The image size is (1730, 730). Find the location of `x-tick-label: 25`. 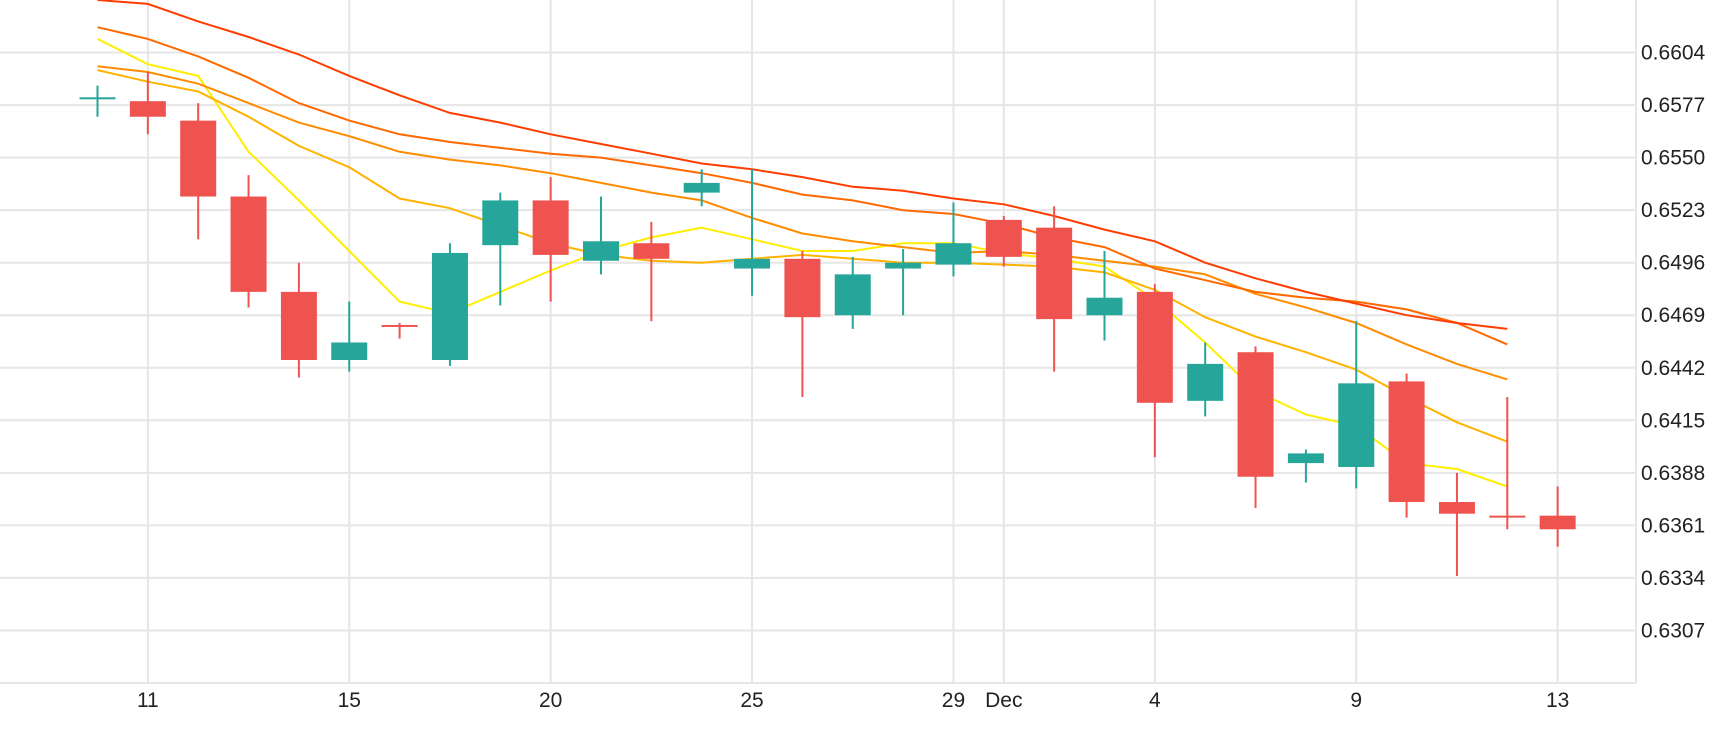

x-tick-label: 25 is located at coordinates (751, 700).